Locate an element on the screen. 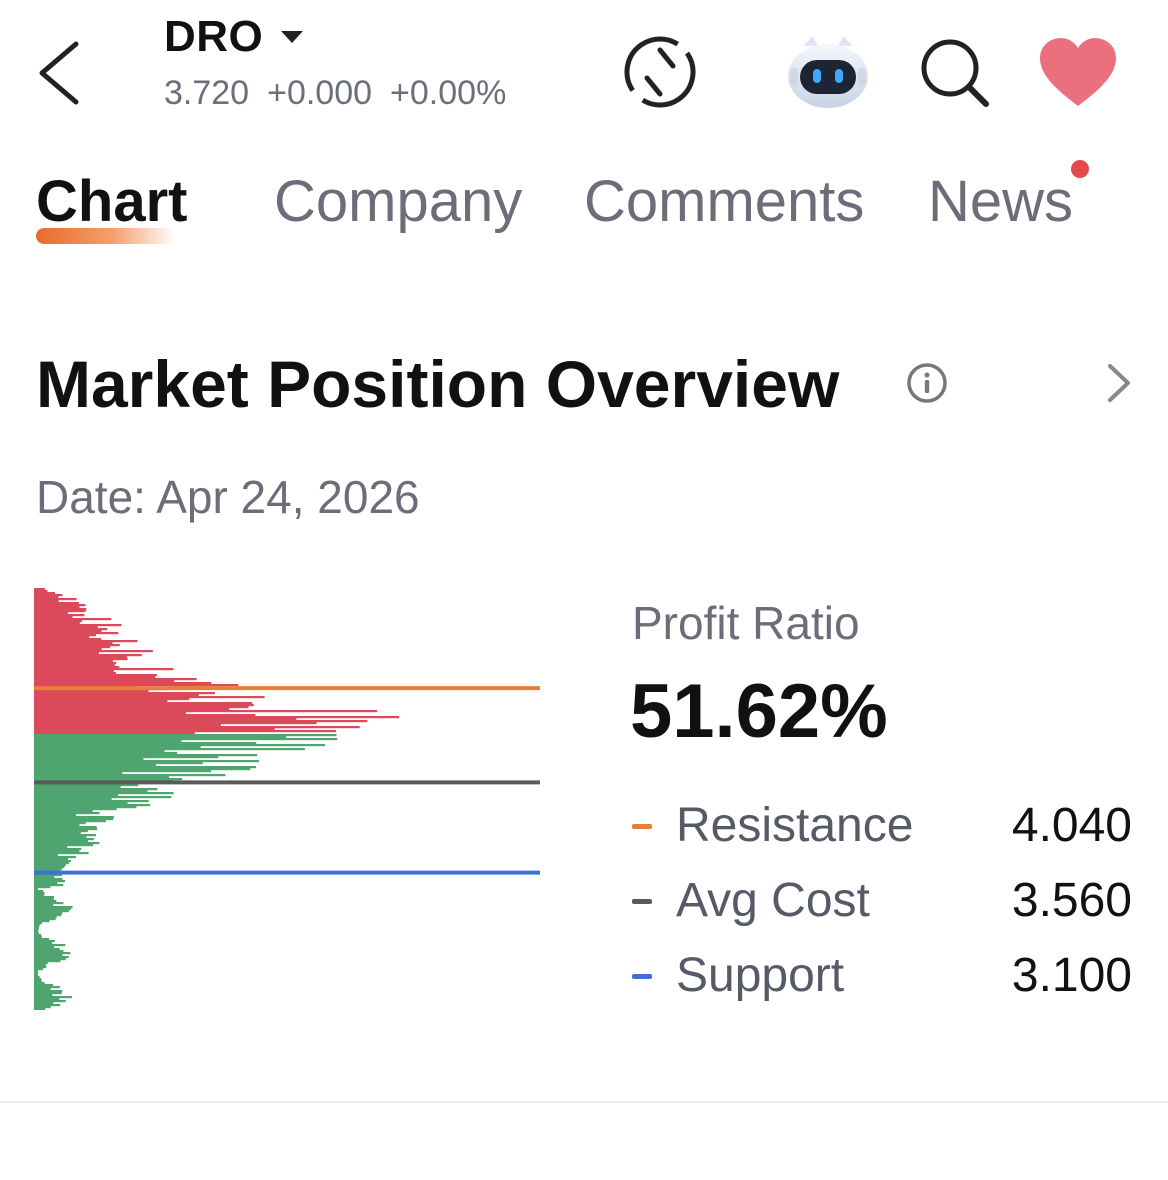 The width and height of the screenshot is (1168, 1180). chevron-right-icon is located at coordinates (1118, 383).